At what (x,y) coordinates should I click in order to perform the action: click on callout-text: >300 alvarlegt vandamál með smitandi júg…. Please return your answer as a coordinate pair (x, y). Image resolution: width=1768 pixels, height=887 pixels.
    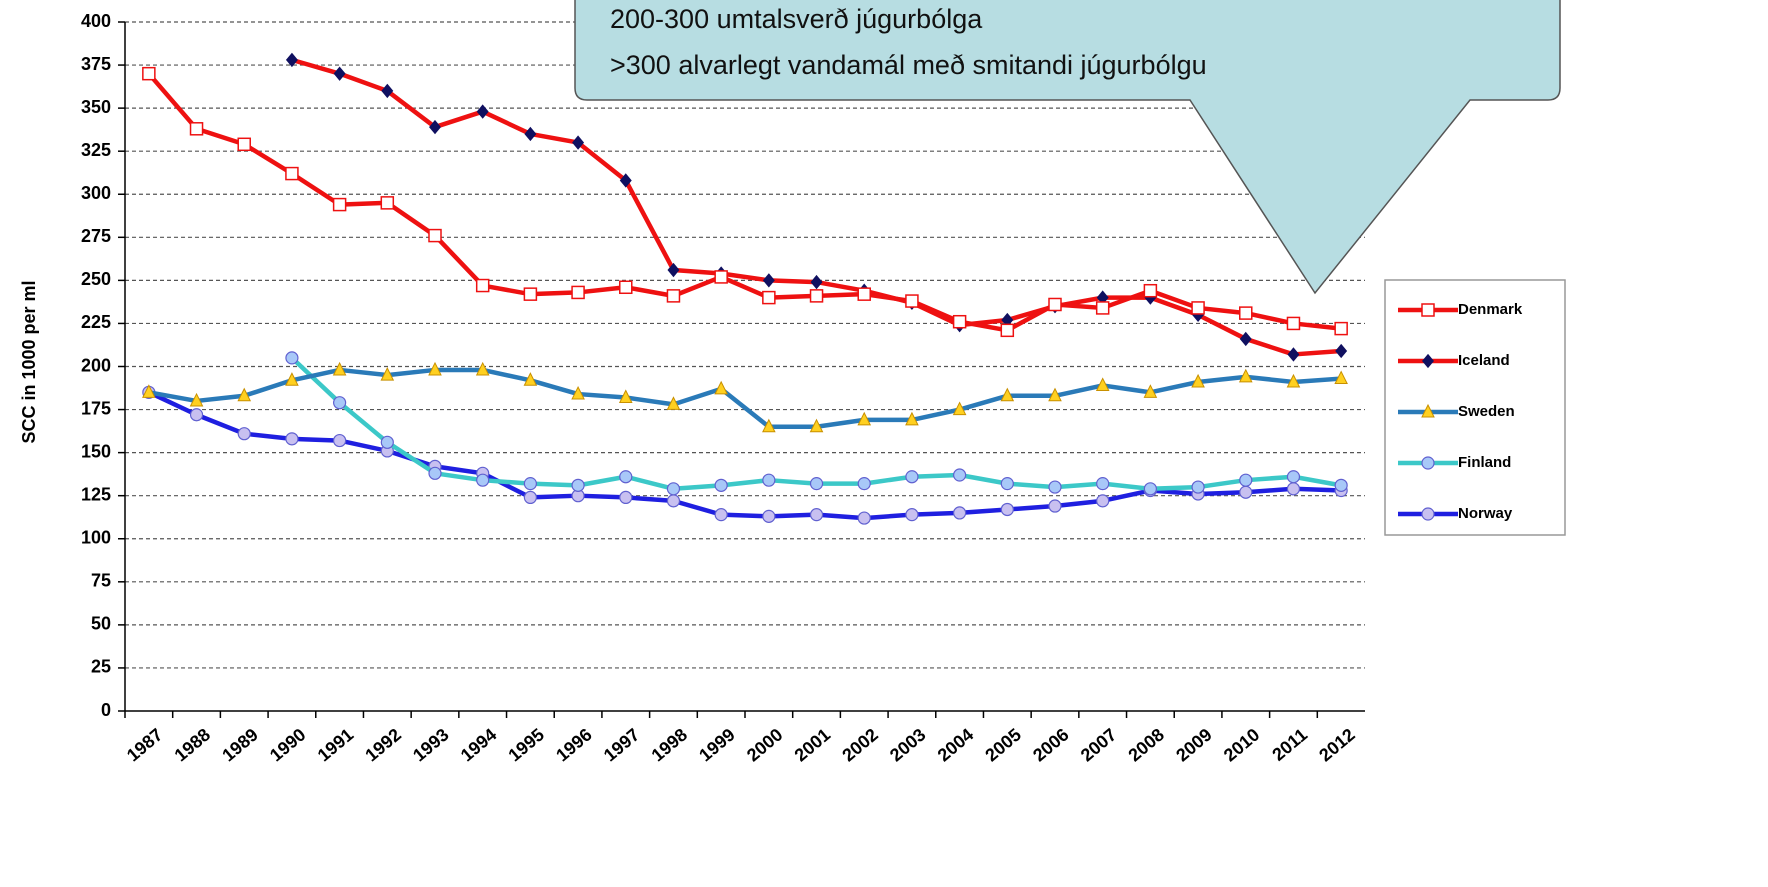
    Looking at the image, I should click on (908, 65).